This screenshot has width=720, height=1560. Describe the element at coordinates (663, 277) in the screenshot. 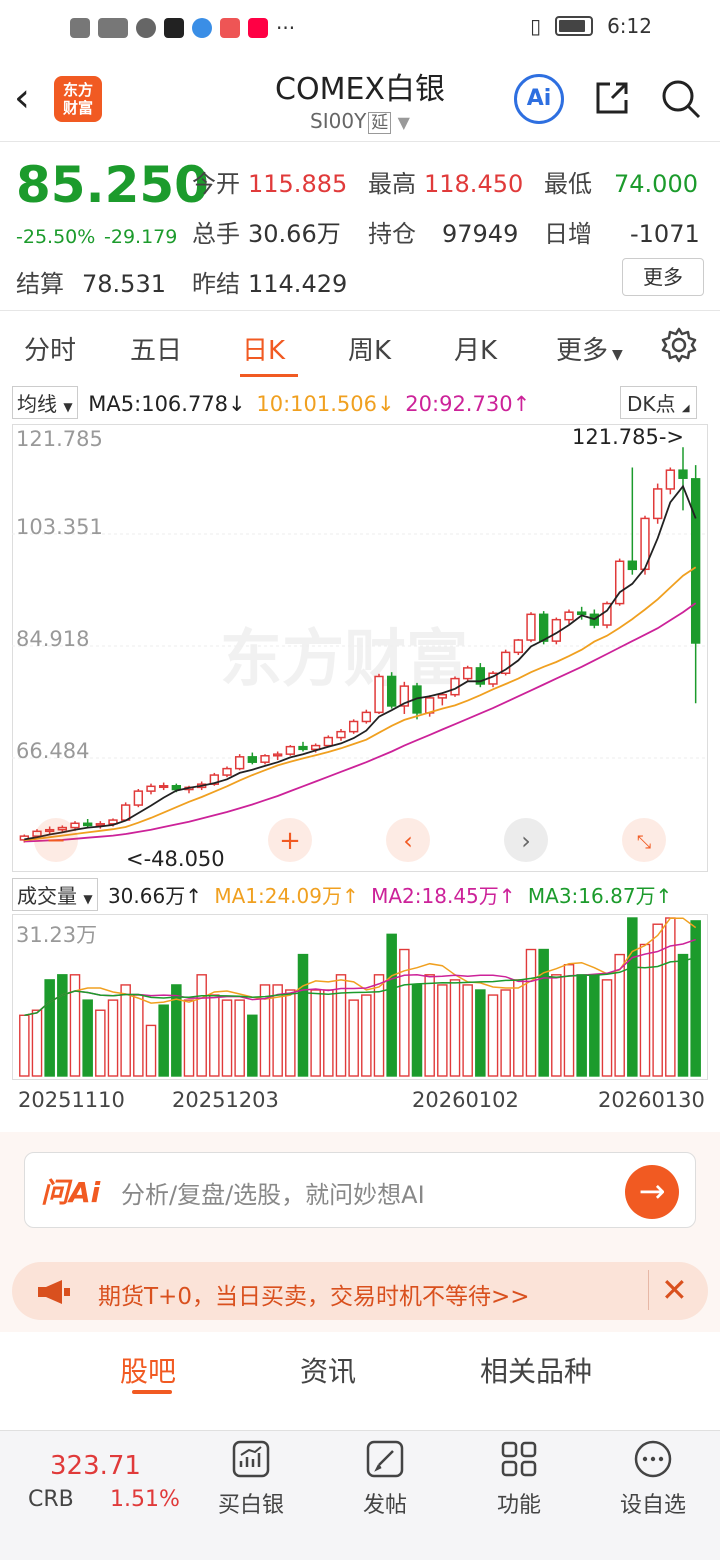

I see `more-quote-button: 更多` at that location.